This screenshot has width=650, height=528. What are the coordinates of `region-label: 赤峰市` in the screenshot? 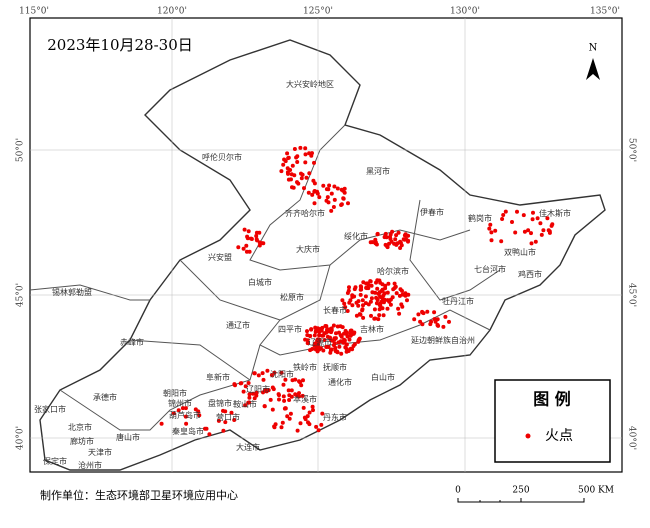 It's located at (132, 342).